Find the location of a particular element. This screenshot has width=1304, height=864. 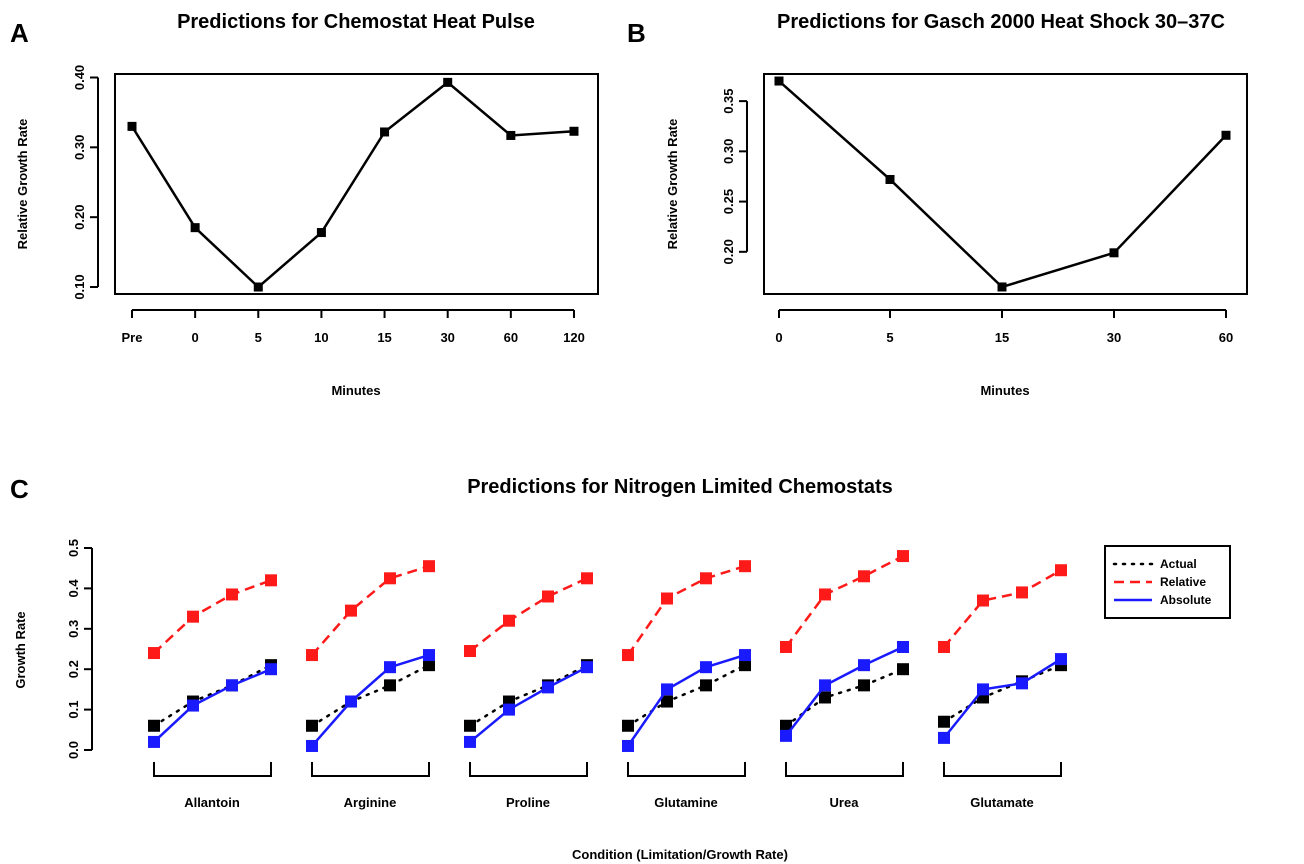

group-label: Allantoin is located at coordinates (212, 802).